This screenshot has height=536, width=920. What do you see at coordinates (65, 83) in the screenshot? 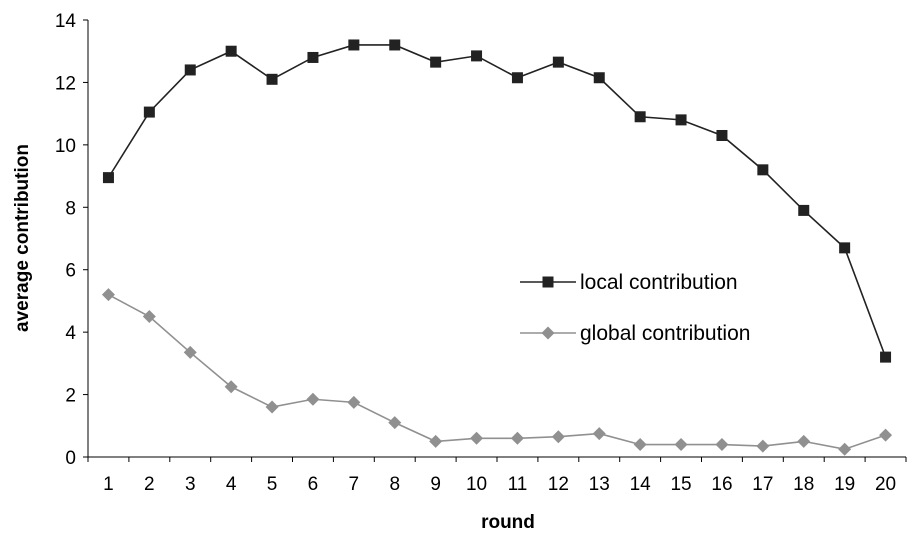
I see `y-tick-label: 12` at bounding box center [65, 83].